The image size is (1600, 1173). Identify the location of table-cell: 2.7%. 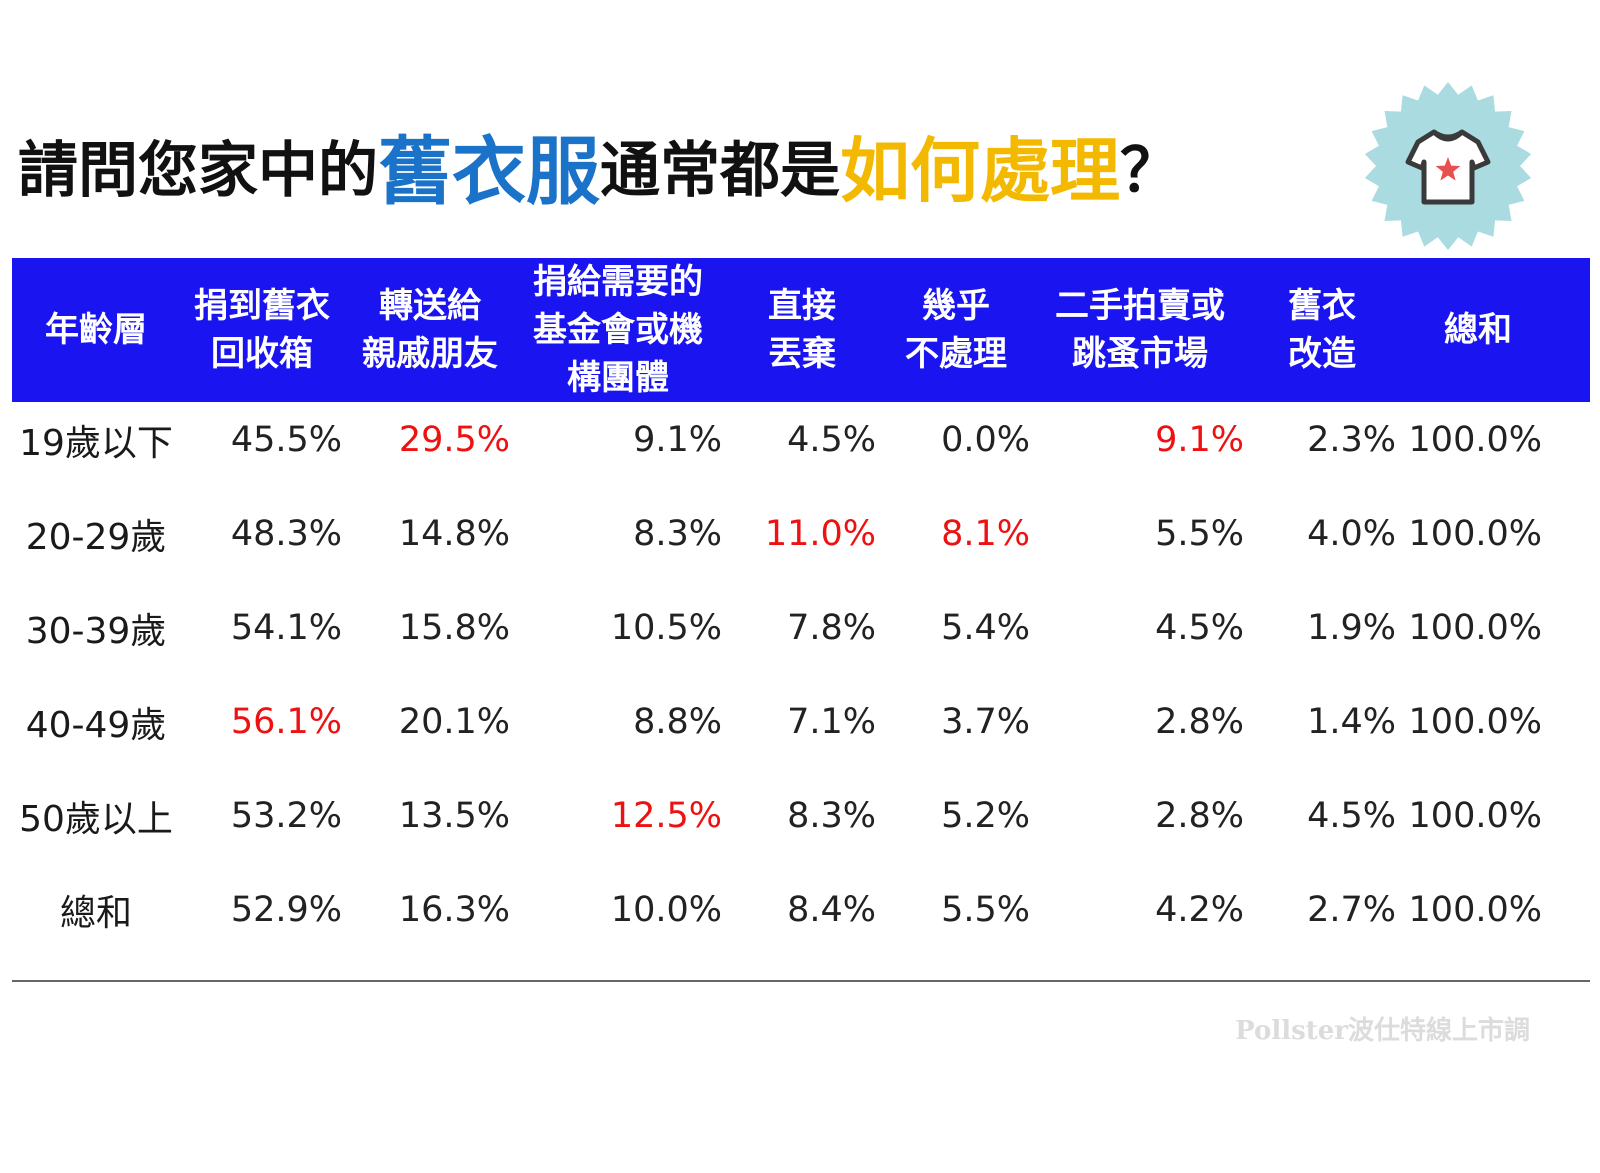
(1351, 910).